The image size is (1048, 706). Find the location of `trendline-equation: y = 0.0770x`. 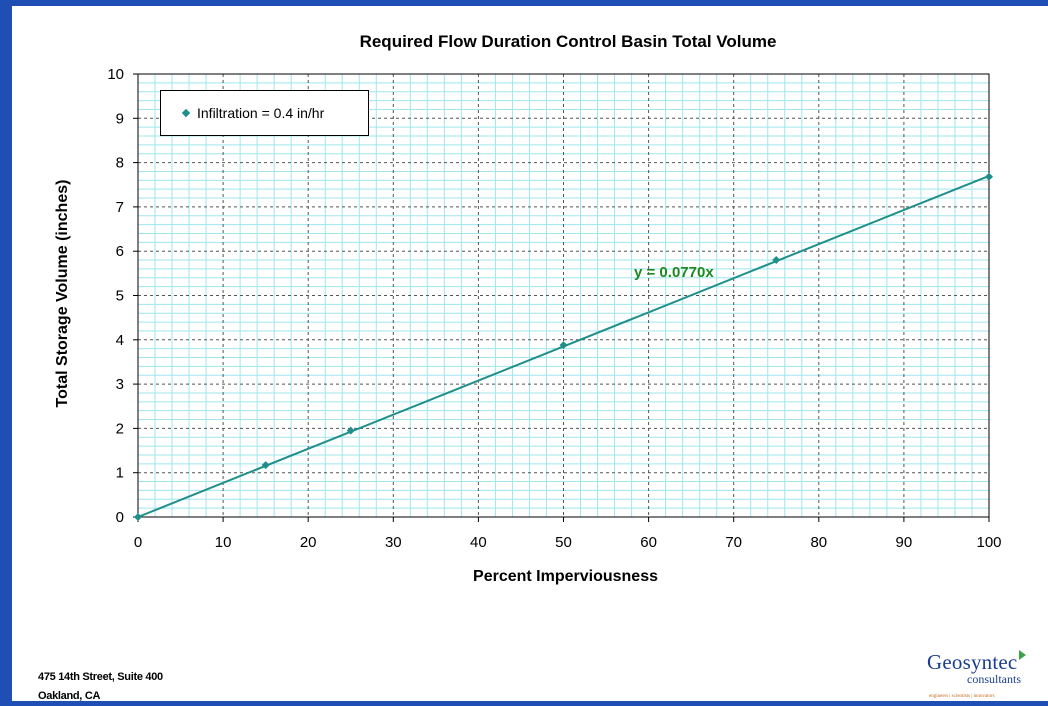

trendline-equation: y = 0.0770x is located at coordinates (674, 272).